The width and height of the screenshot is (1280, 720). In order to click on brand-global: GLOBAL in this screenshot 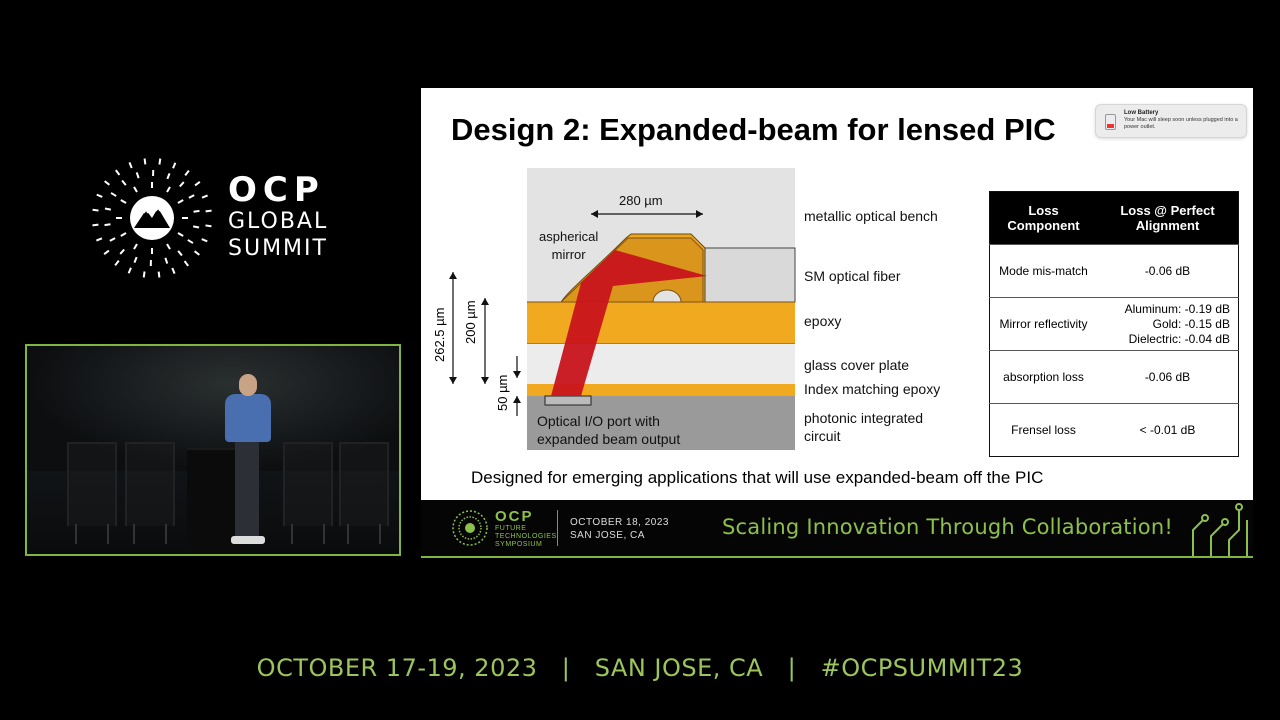, I will do `click(278, 221)`.